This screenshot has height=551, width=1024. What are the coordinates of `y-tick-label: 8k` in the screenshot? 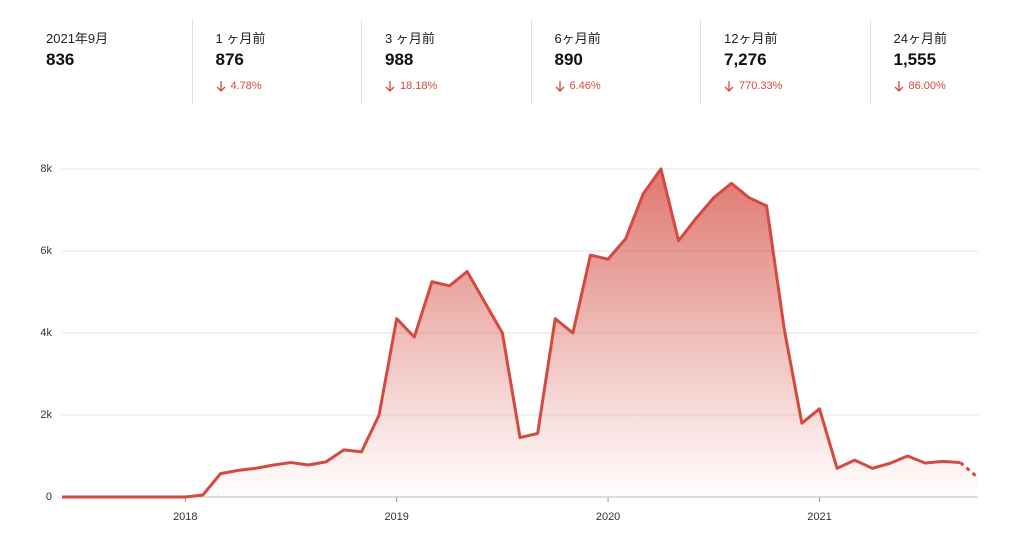 It's located at (46, 169).